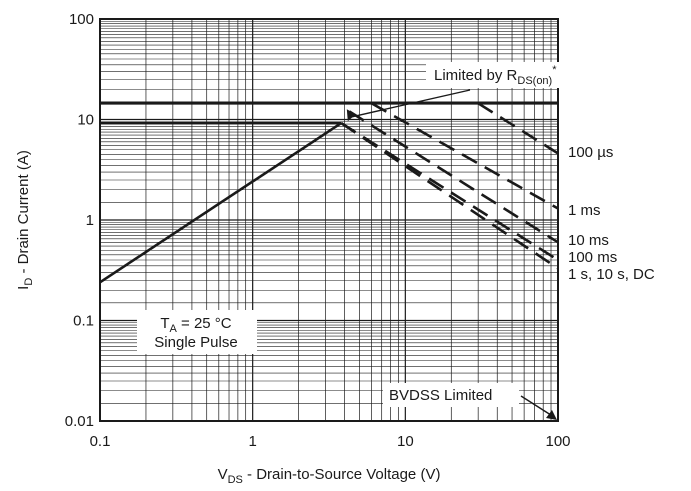 The image size is (691, 491). I want to click on y-tick-label: 100, so click(81, 19).